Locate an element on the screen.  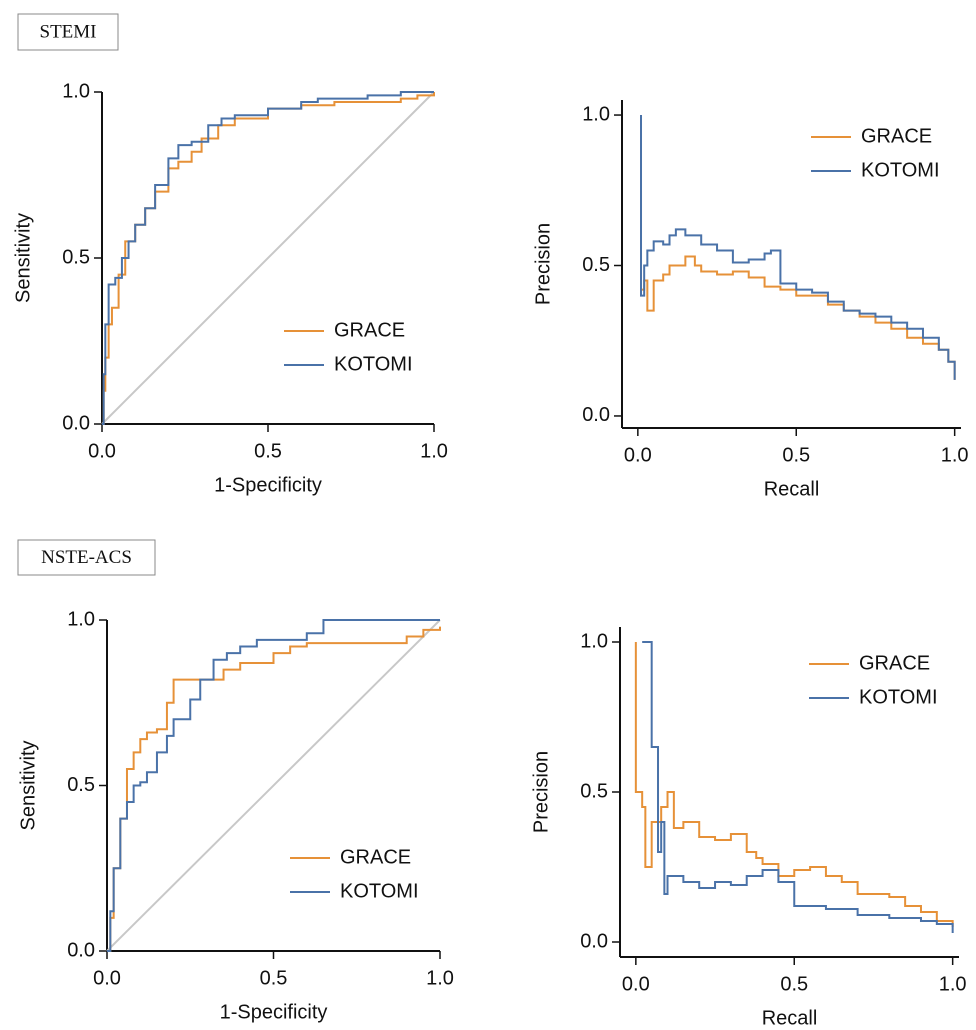
panel-label: NSTE-ACS is located at coordinates (86, 557).